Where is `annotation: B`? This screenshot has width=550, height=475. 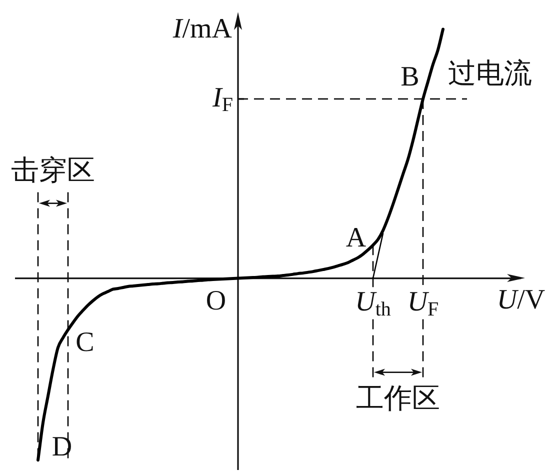 annotation: B is located at coordinates (410, 76).